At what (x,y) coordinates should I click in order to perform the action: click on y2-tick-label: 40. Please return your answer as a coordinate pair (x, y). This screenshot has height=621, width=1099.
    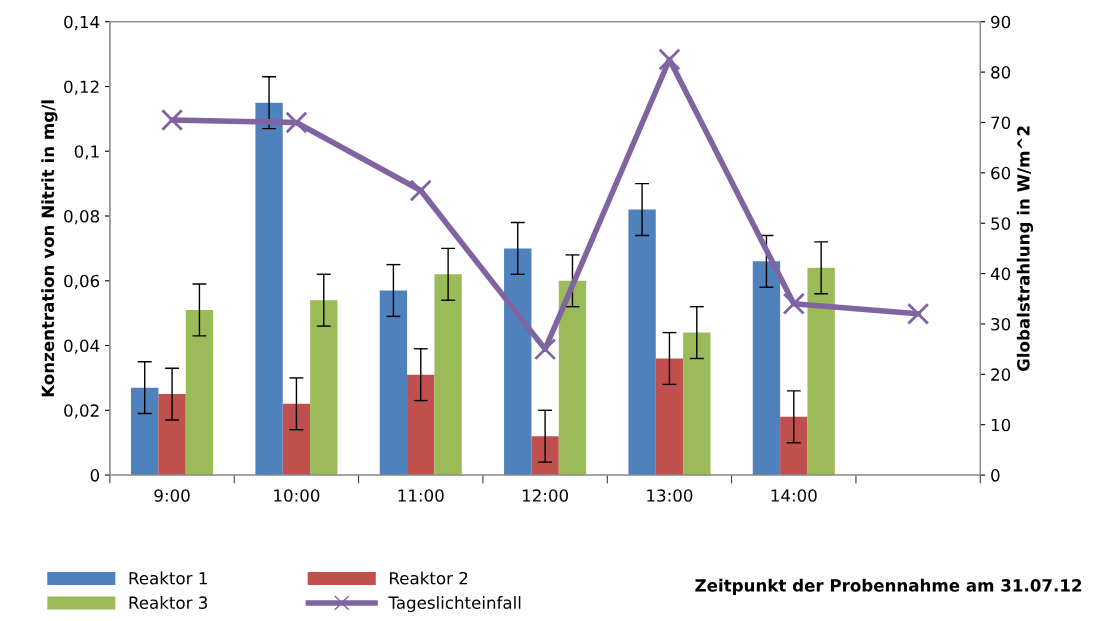
    Looking at the image, I should click on (1000, 274).